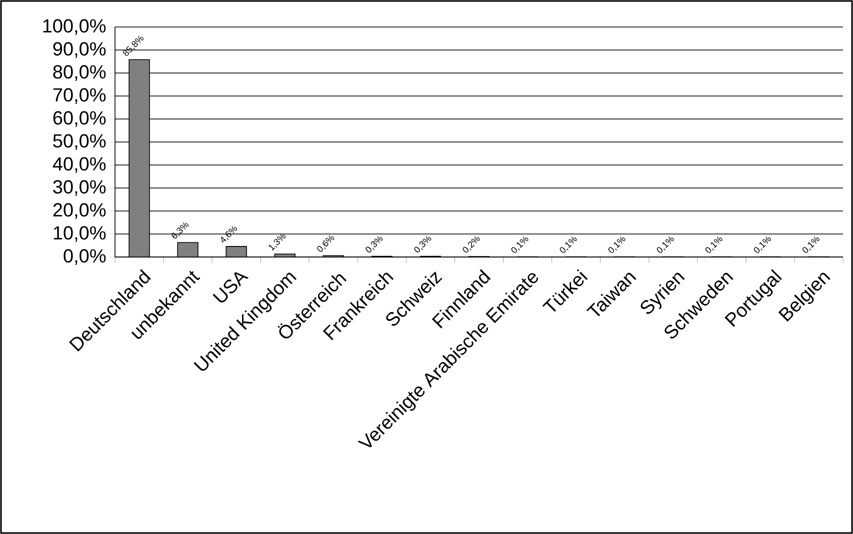 This screenshot has height=534, width=853. Describe the element at coordinates (80, 234) in the screenshot. I see `y-tick-label: 10,0%` at that location.